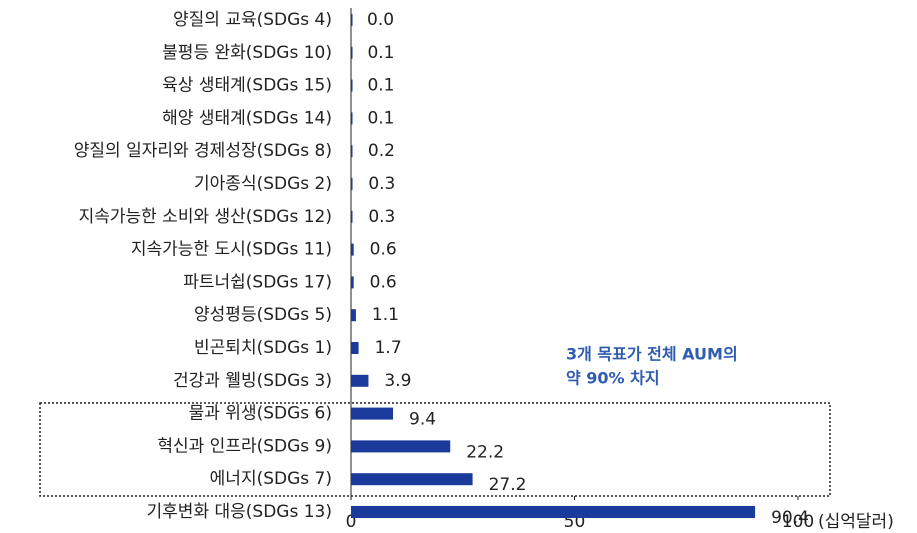  I want to click on annotation: 3개 목표가 전체 AUM의, so click(652, 354).